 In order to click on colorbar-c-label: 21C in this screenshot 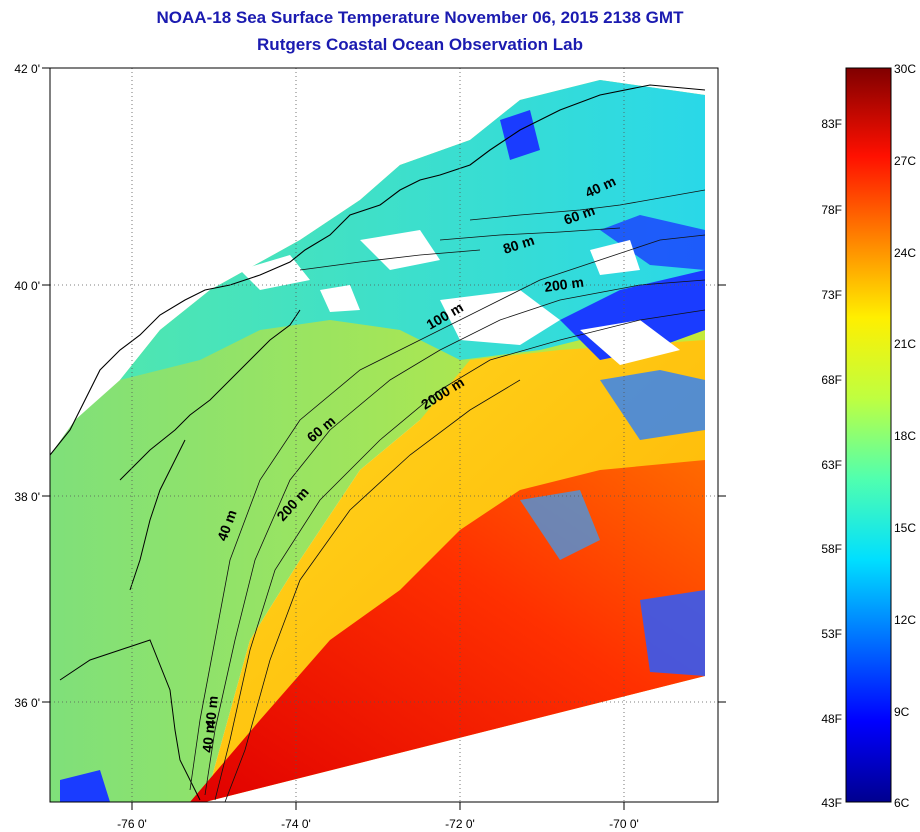, I will do `click(905, 344)`.